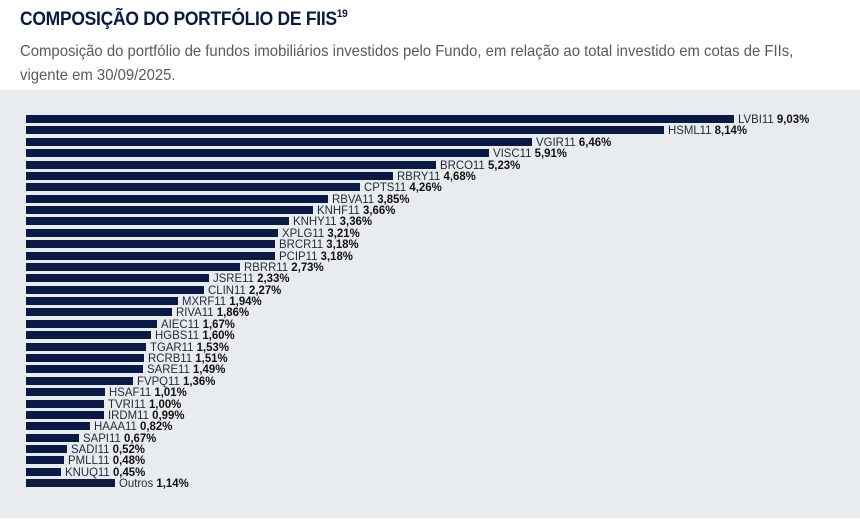 Image resolution: width=860 pixels, height=527 pixels. Describe the element at coordinates (595, 141) in the screenshot. I see `value-label: 6,46%` at that location.